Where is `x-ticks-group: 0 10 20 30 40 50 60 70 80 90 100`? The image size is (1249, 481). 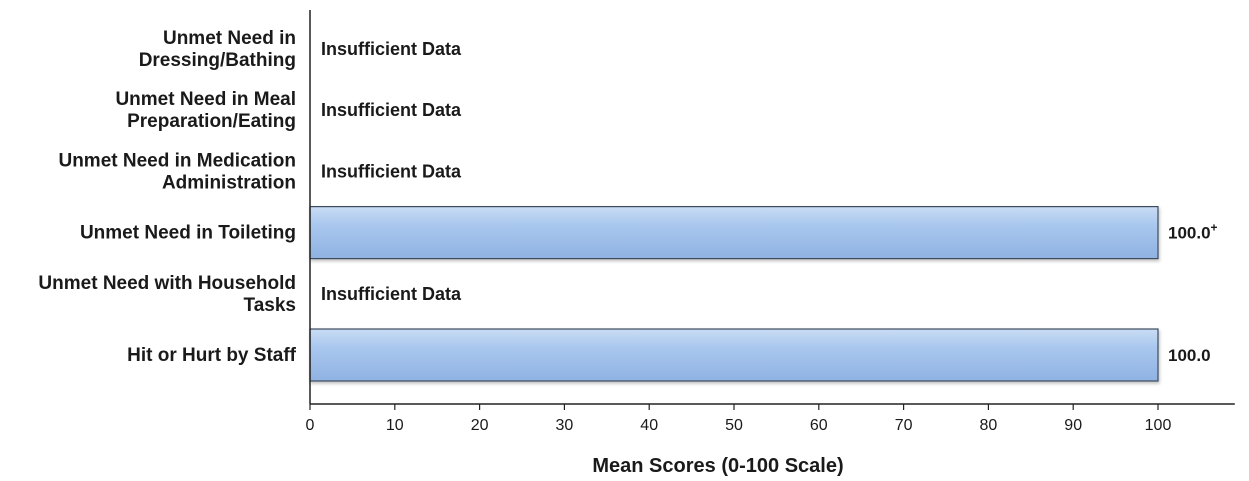
x-ticks-group: 0 10 20 30 40 50 60 70 80 90 100 is located at coordinates (739, 419).